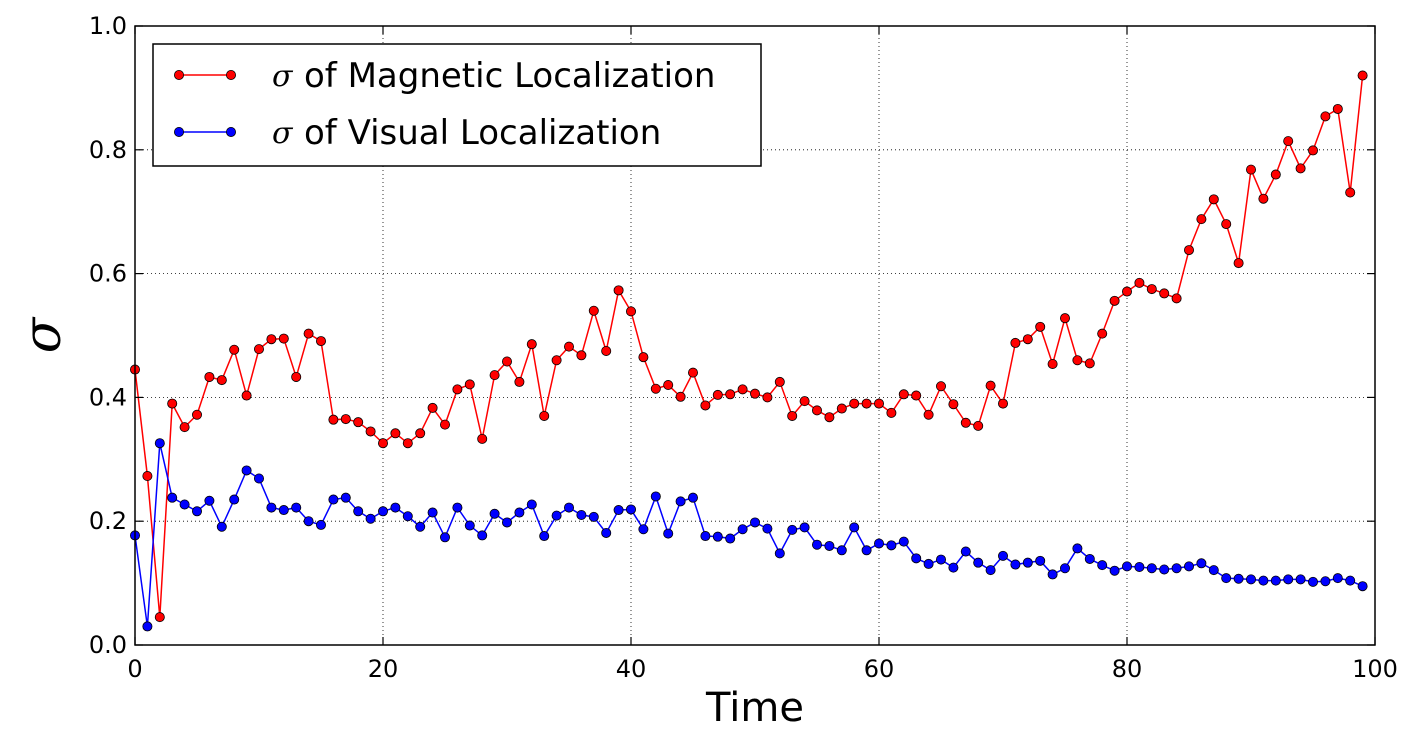  Describe the element at coordinates (509, 76) in the screenshot. I see `legend-label: of Magnetic Localization` at that location.